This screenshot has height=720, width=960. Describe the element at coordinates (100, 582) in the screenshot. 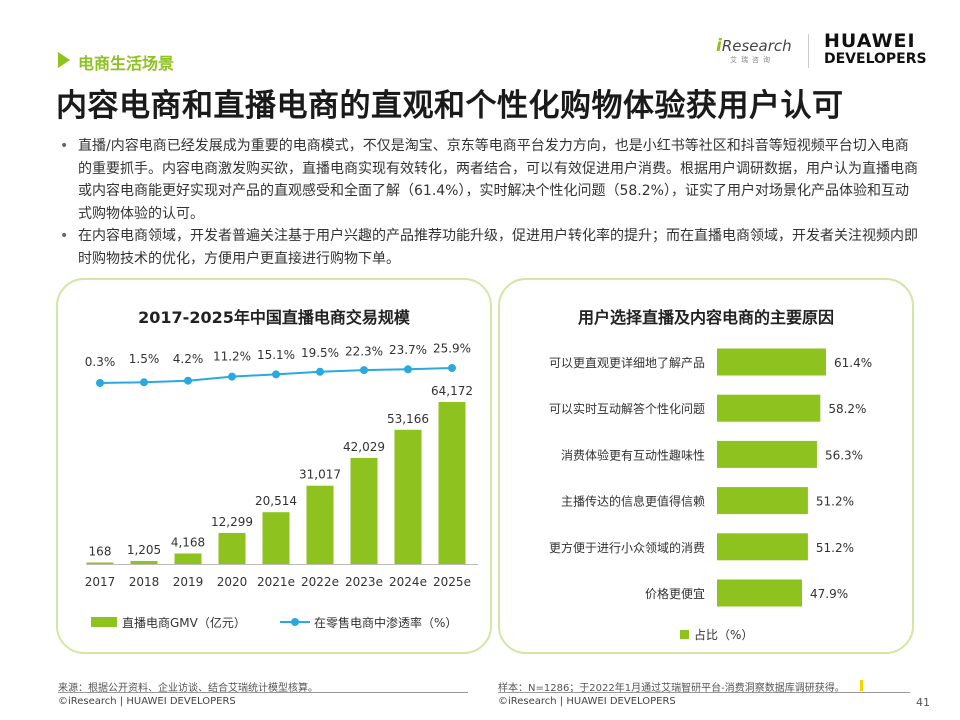

I see `x-tick-label: 2017` at that location.